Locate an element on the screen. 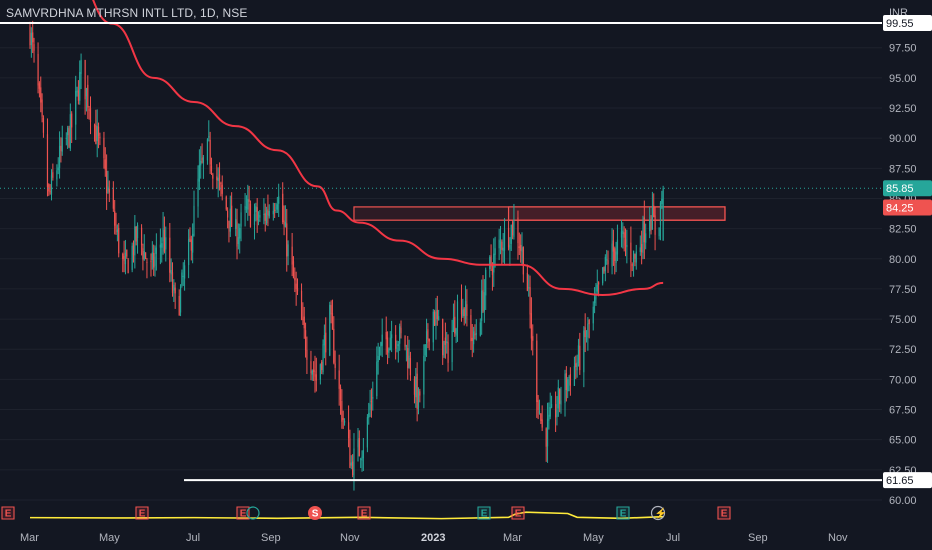  time-axis: Mar May Jul Sep Nov 2023 Mar May Jul Sep Nov is located at coordinates (434, 538).